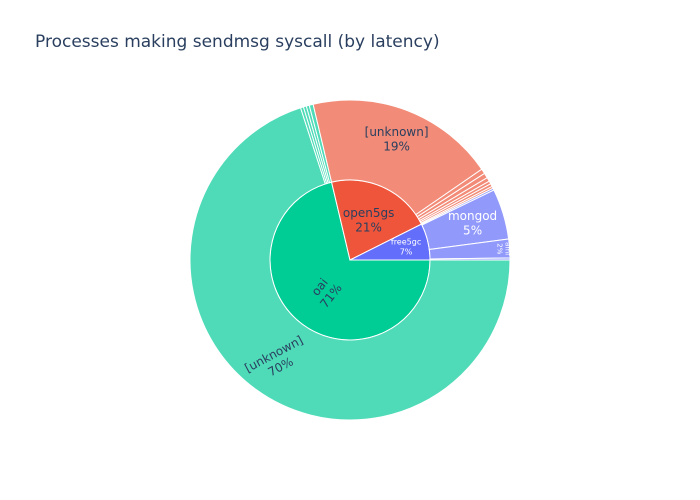 Image resolution: width=700 pixels, height=500 pixels. I want to click on inner-ring, so click(350, 260).